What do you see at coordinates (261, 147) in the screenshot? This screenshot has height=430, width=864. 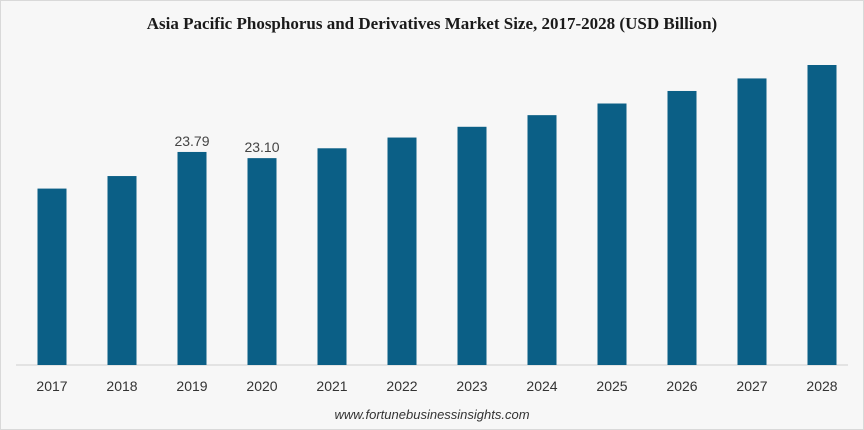 I see `data-label-2020: 23.10` at bounding box center [261, 147].